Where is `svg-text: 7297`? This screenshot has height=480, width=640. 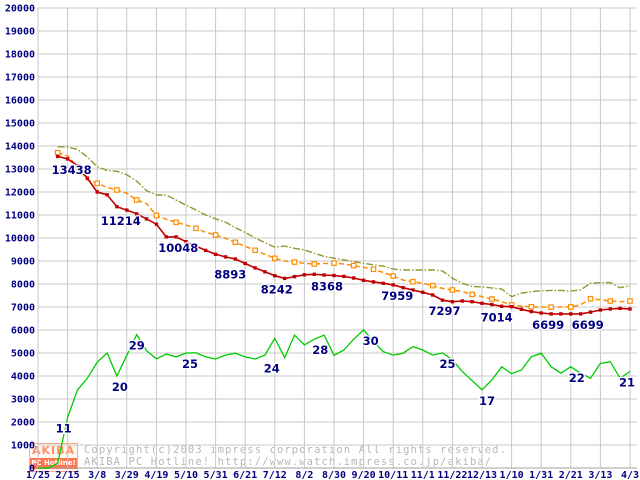 svg-text: 7297 is located at coordinates (444, 311).